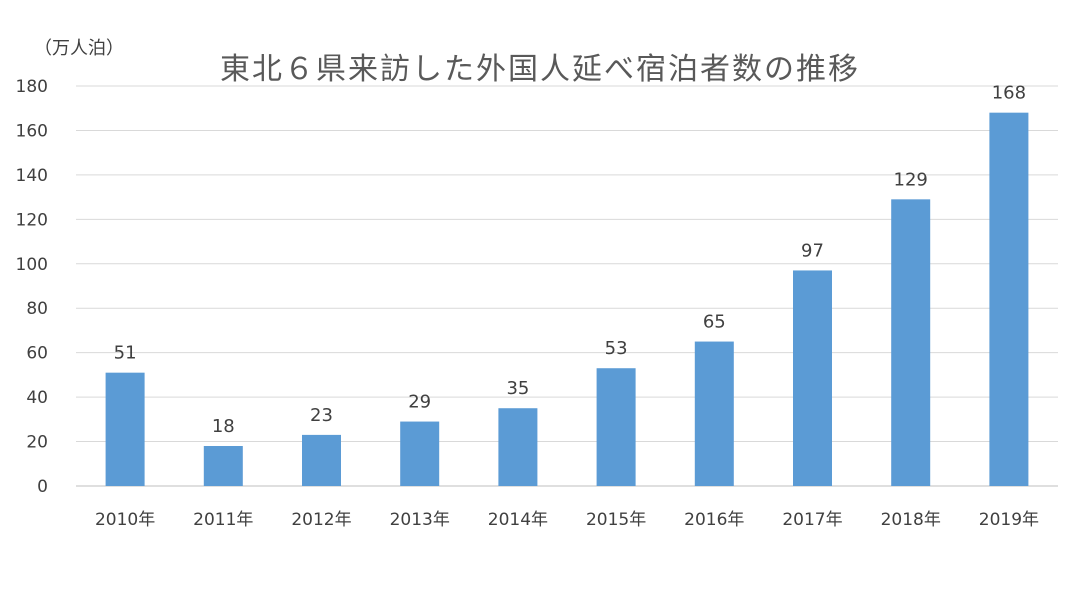 This screenshot has height=593, width=1081. I want to click on x-tick-label: 2019年, so click(1009, 520).